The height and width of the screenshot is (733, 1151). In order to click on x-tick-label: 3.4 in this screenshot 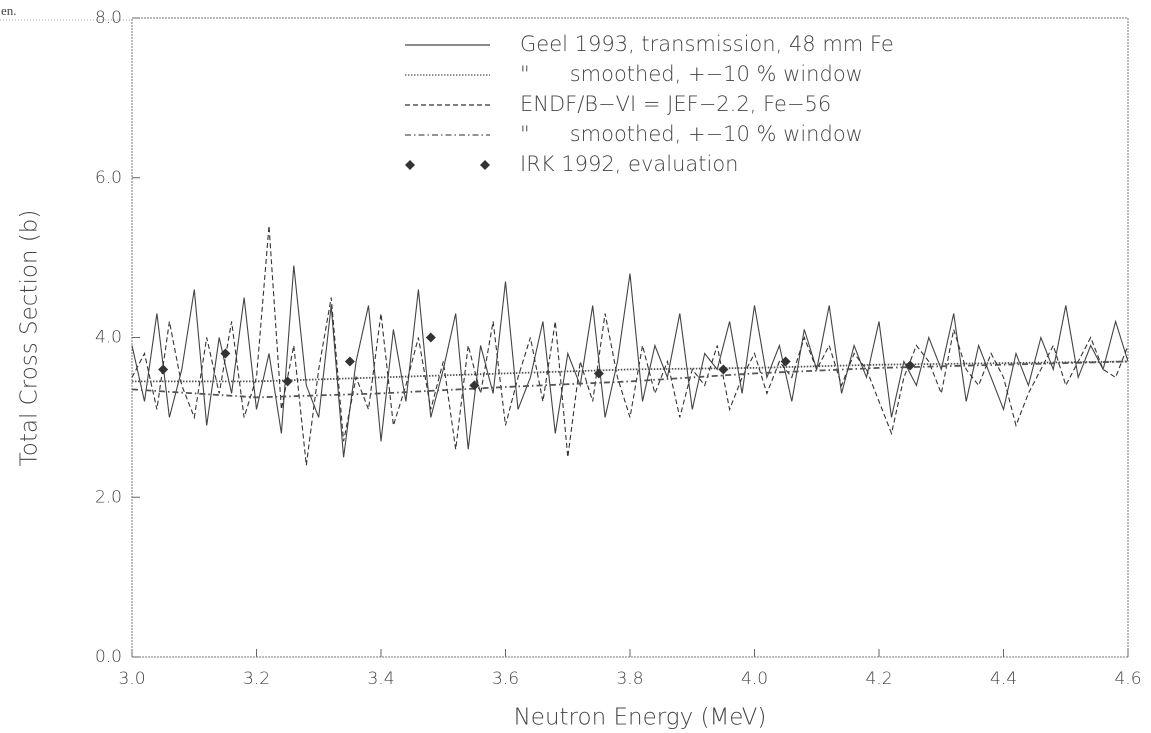, I will do `click(380, 679)`.